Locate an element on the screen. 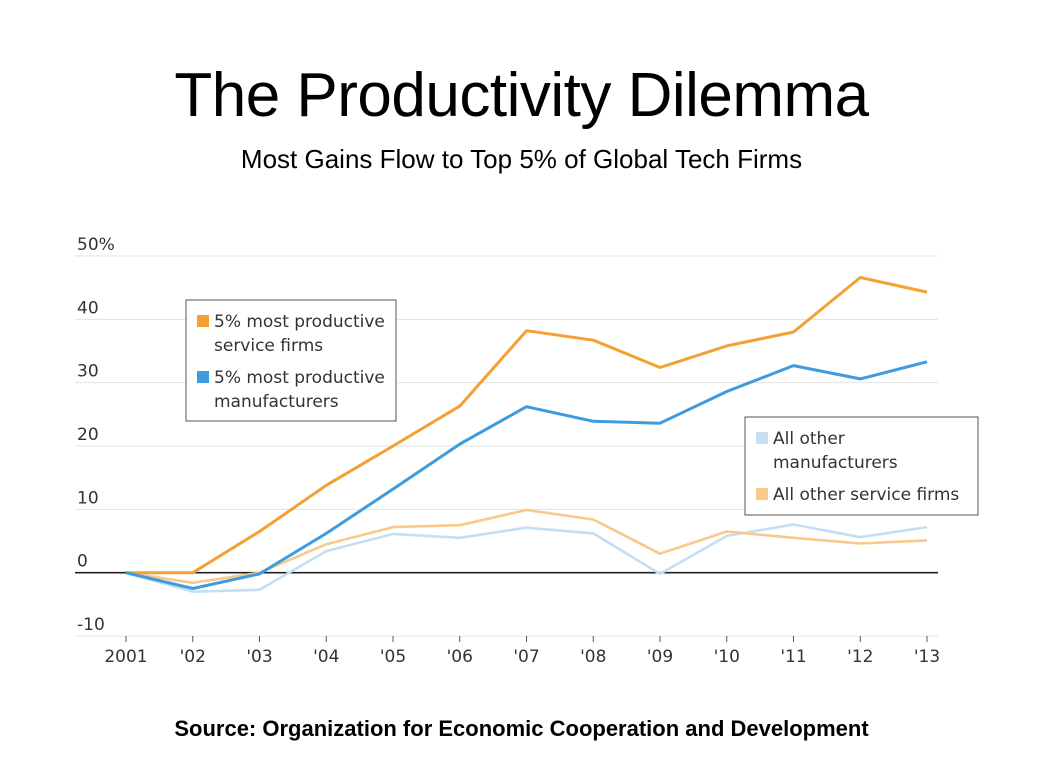 The width and height of the screenshot is (1043, 779). legend-label: service firms is located at coordinates (268, 346).